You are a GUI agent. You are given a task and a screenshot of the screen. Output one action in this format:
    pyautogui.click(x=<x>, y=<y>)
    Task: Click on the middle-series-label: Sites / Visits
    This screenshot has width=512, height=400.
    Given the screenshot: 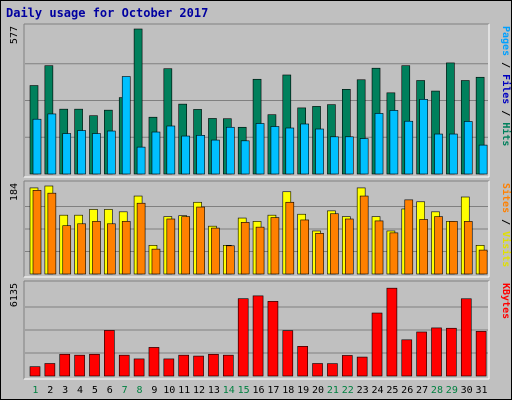 What is the action you would take?
    pyautogui.click(x=505, y=225)
    